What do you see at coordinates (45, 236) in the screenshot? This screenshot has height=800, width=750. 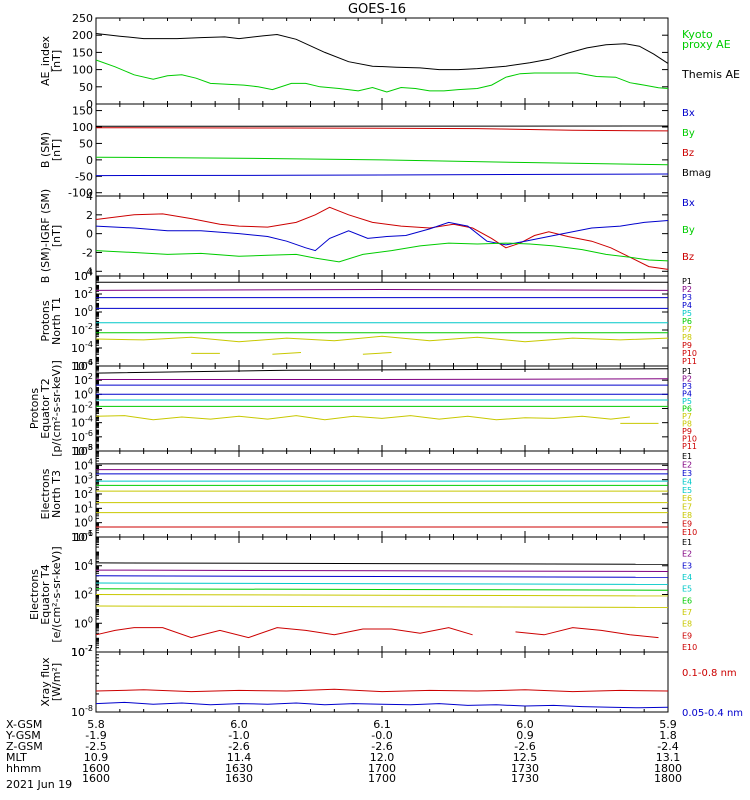 I see `y-axis-label: B (SM)-IGRF (SM)` at bounding box center [45, 236].